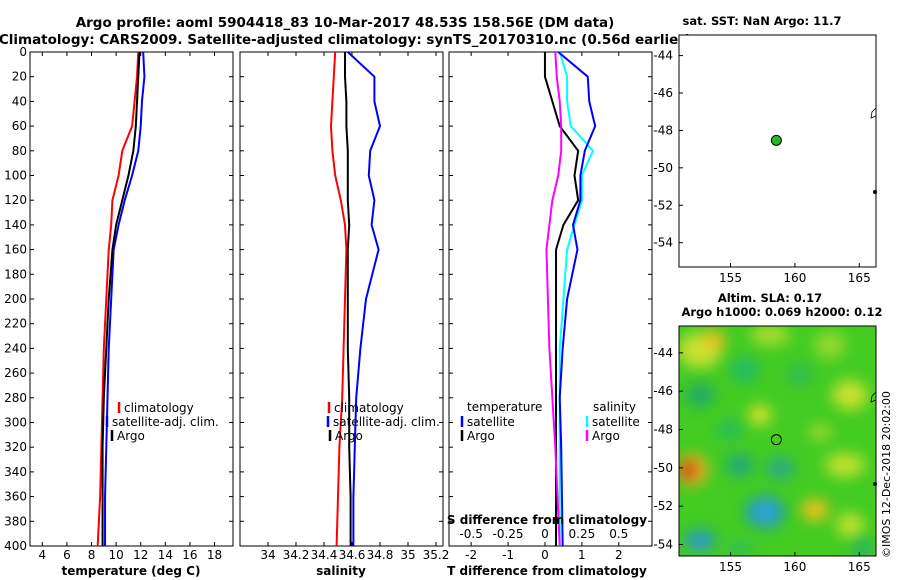 The image size is (900, 580). What do you see at coordinates (67, 555) in the screenshot?
I see `x-tick-label: 6` at bounding box center [67, 555].